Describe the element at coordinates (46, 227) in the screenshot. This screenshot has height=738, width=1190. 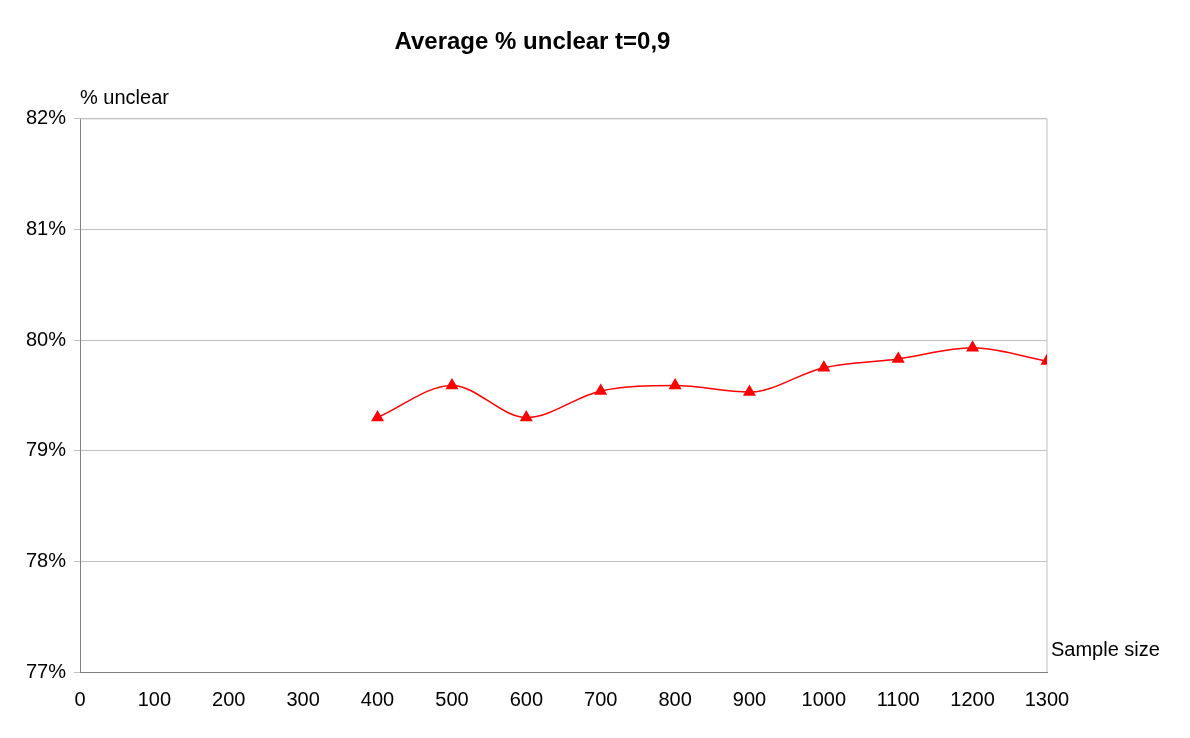
I see `y-tick-label: 81%` at that location.